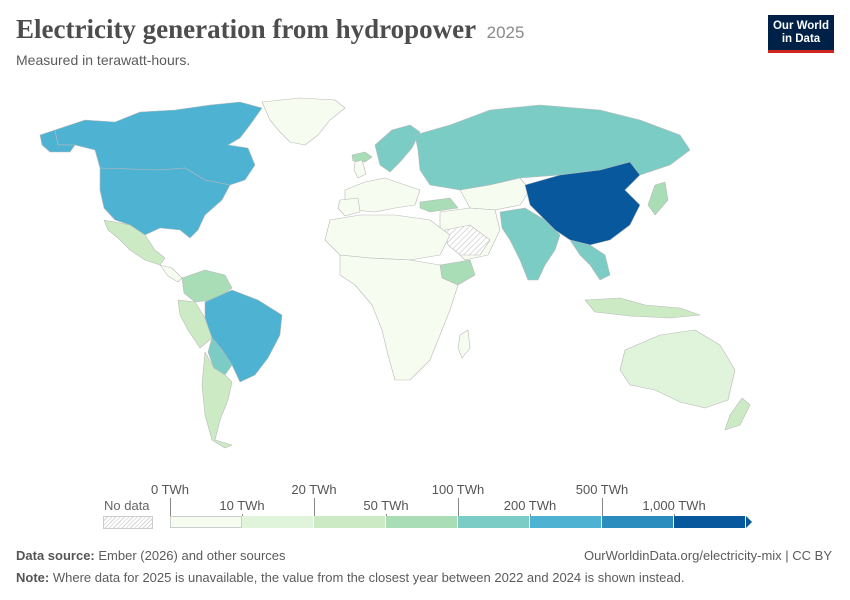 Image resolution: width=850 pixels, height=600 pixels. I want to click on logo-line-1: Our World, so click(800, 26).